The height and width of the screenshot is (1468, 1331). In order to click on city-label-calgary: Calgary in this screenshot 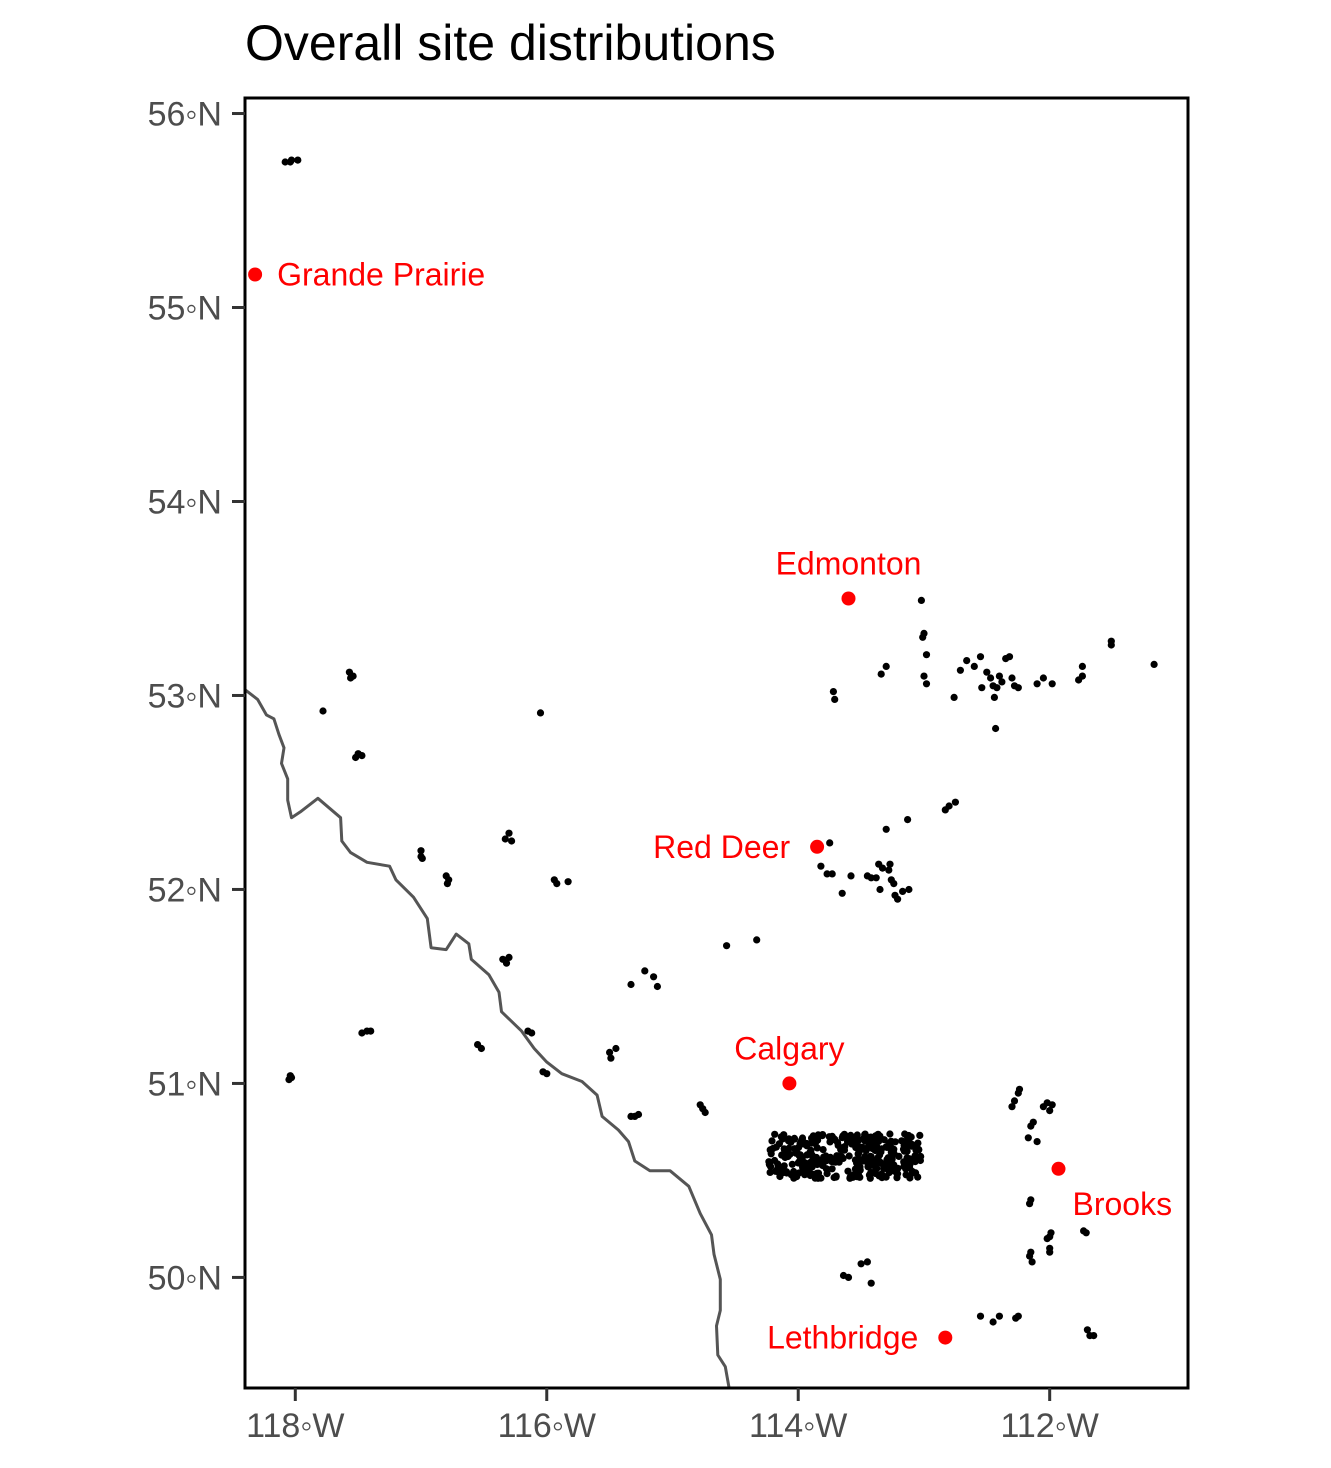, I will do `click(789, 1048)`.